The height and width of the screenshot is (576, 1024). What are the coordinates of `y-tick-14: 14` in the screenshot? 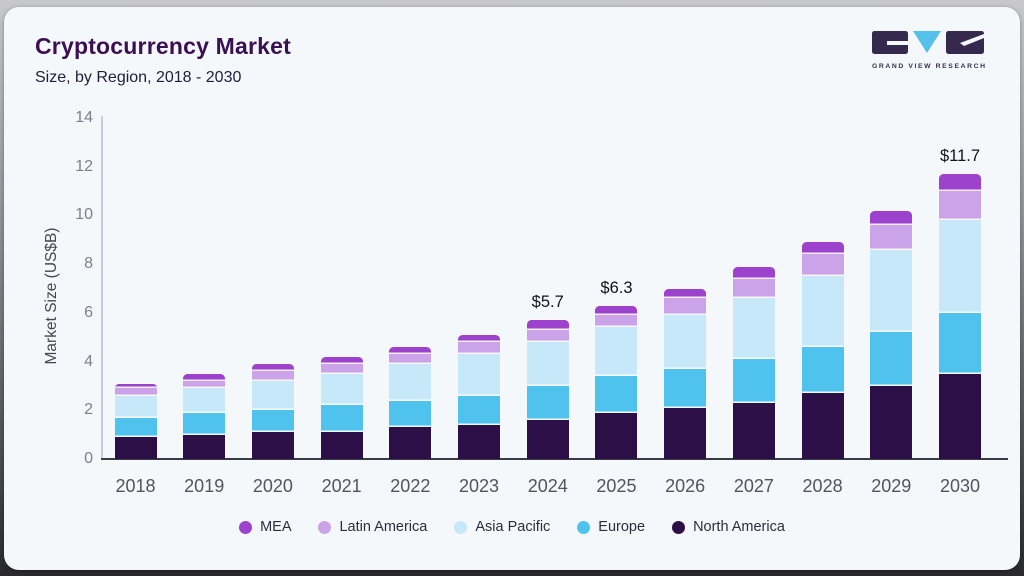 It's located at (84, 117).